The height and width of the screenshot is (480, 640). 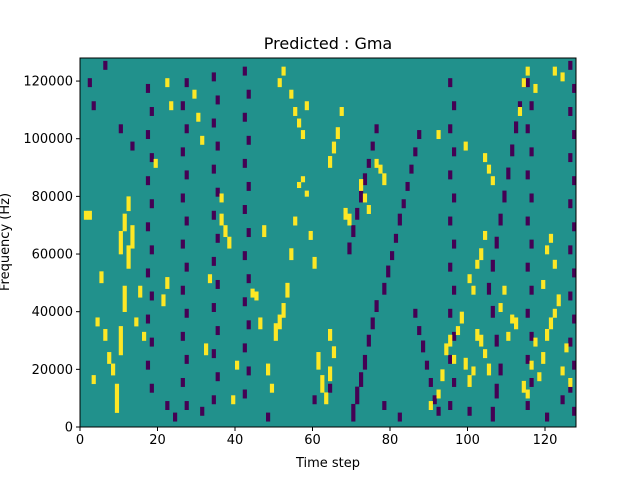 I want to click on y-tick-label: 120000, so click(x=48, y=82).